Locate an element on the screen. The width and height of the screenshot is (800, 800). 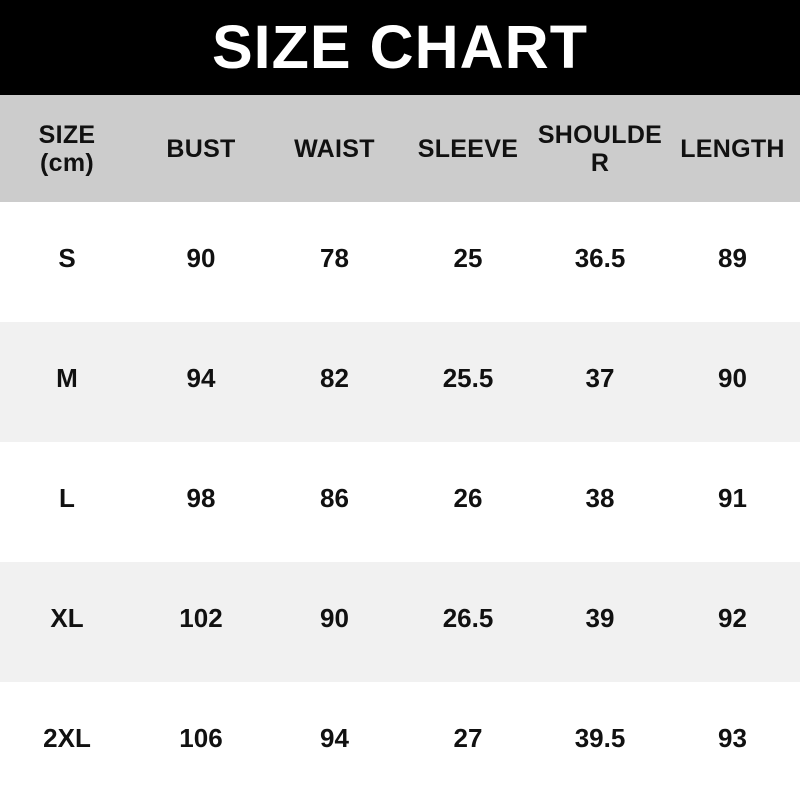
cell-bust: 106 is located at coordinates (201, 738).